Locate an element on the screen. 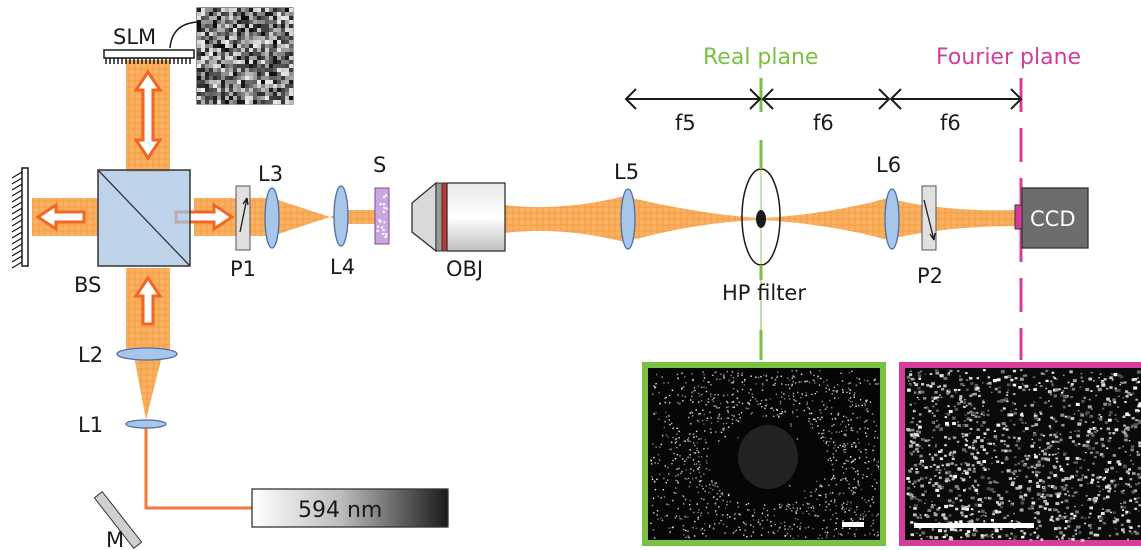 This screenshot has height=550, width=1141. arrow-vertical-top is located at coordinates (148, 115).